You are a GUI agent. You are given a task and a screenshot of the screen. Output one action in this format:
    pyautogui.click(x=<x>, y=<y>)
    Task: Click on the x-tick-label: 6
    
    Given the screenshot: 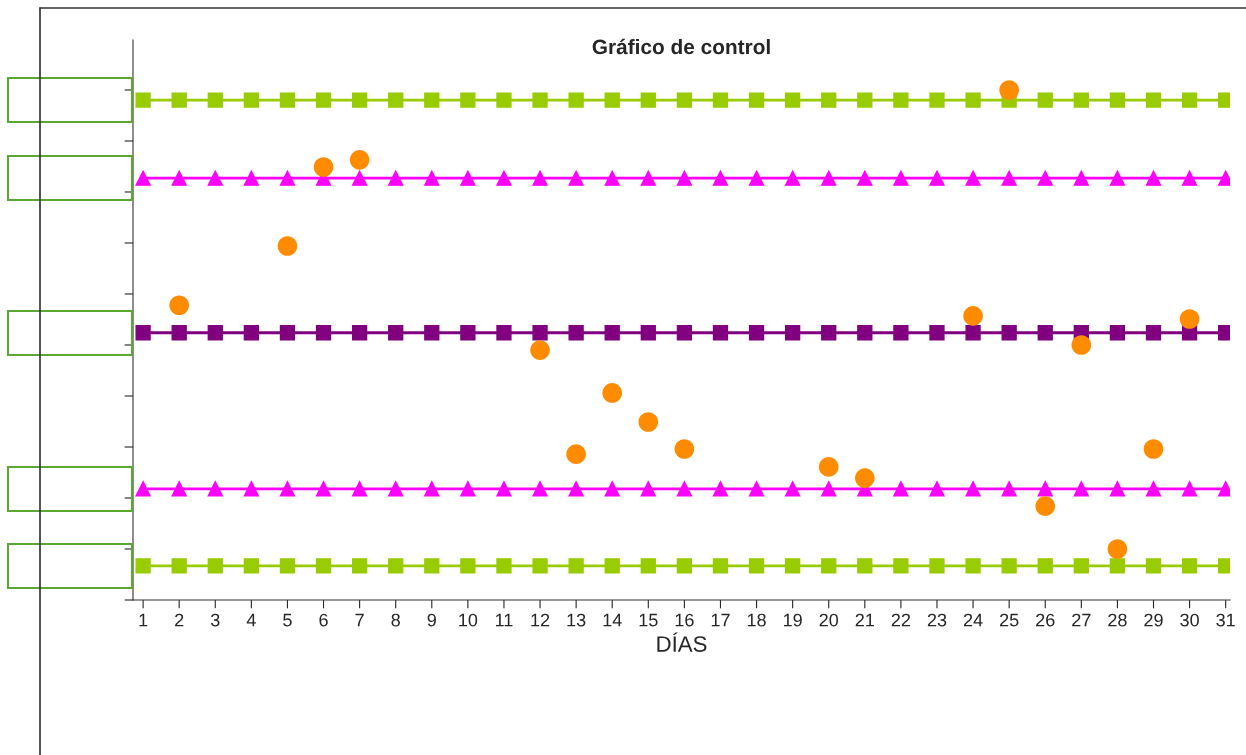 What is the action you would take?
    pyautogui.click(x=323, y=620)
    